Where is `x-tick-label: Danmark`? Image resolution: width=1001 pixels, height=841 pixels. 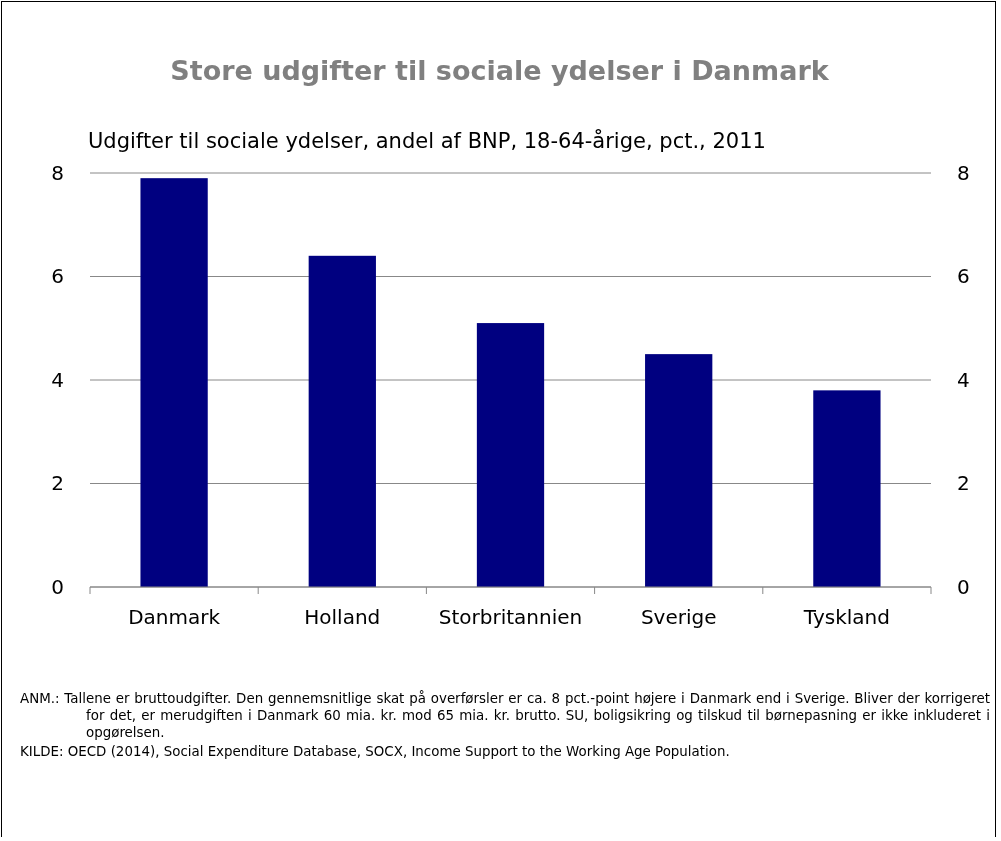 x-tick-label: Danmark is located at coordinates (174, 617).